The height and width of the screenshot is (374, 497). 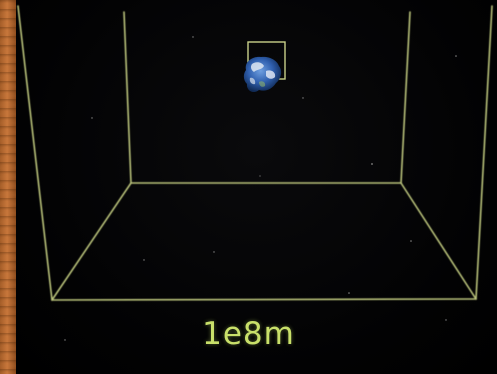 I want to click on front-right-edge, so click(x=484, y=152).